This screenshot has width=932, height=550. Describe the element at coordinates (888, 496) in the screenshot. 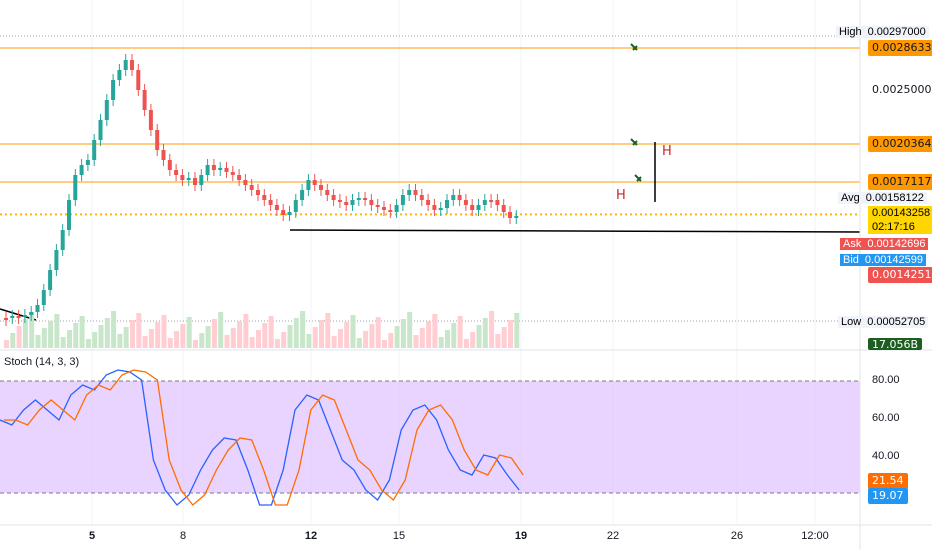

I see `stoch-d-value: 19.07` at that location.